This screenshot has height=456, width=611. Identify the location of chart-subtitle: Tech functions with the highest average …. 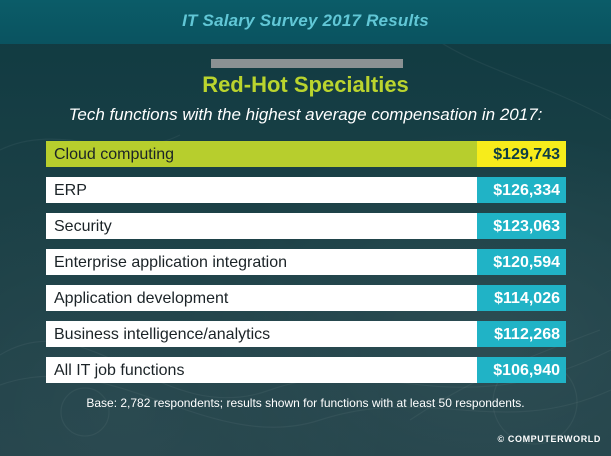
(305, 114).